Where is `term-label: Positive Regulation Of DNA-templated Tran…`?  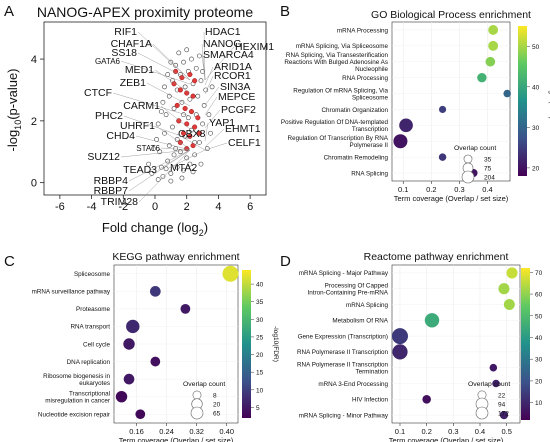
term-label: Positive Regulation Of DNA-templated Tran… is located at coordinates (335, 126).